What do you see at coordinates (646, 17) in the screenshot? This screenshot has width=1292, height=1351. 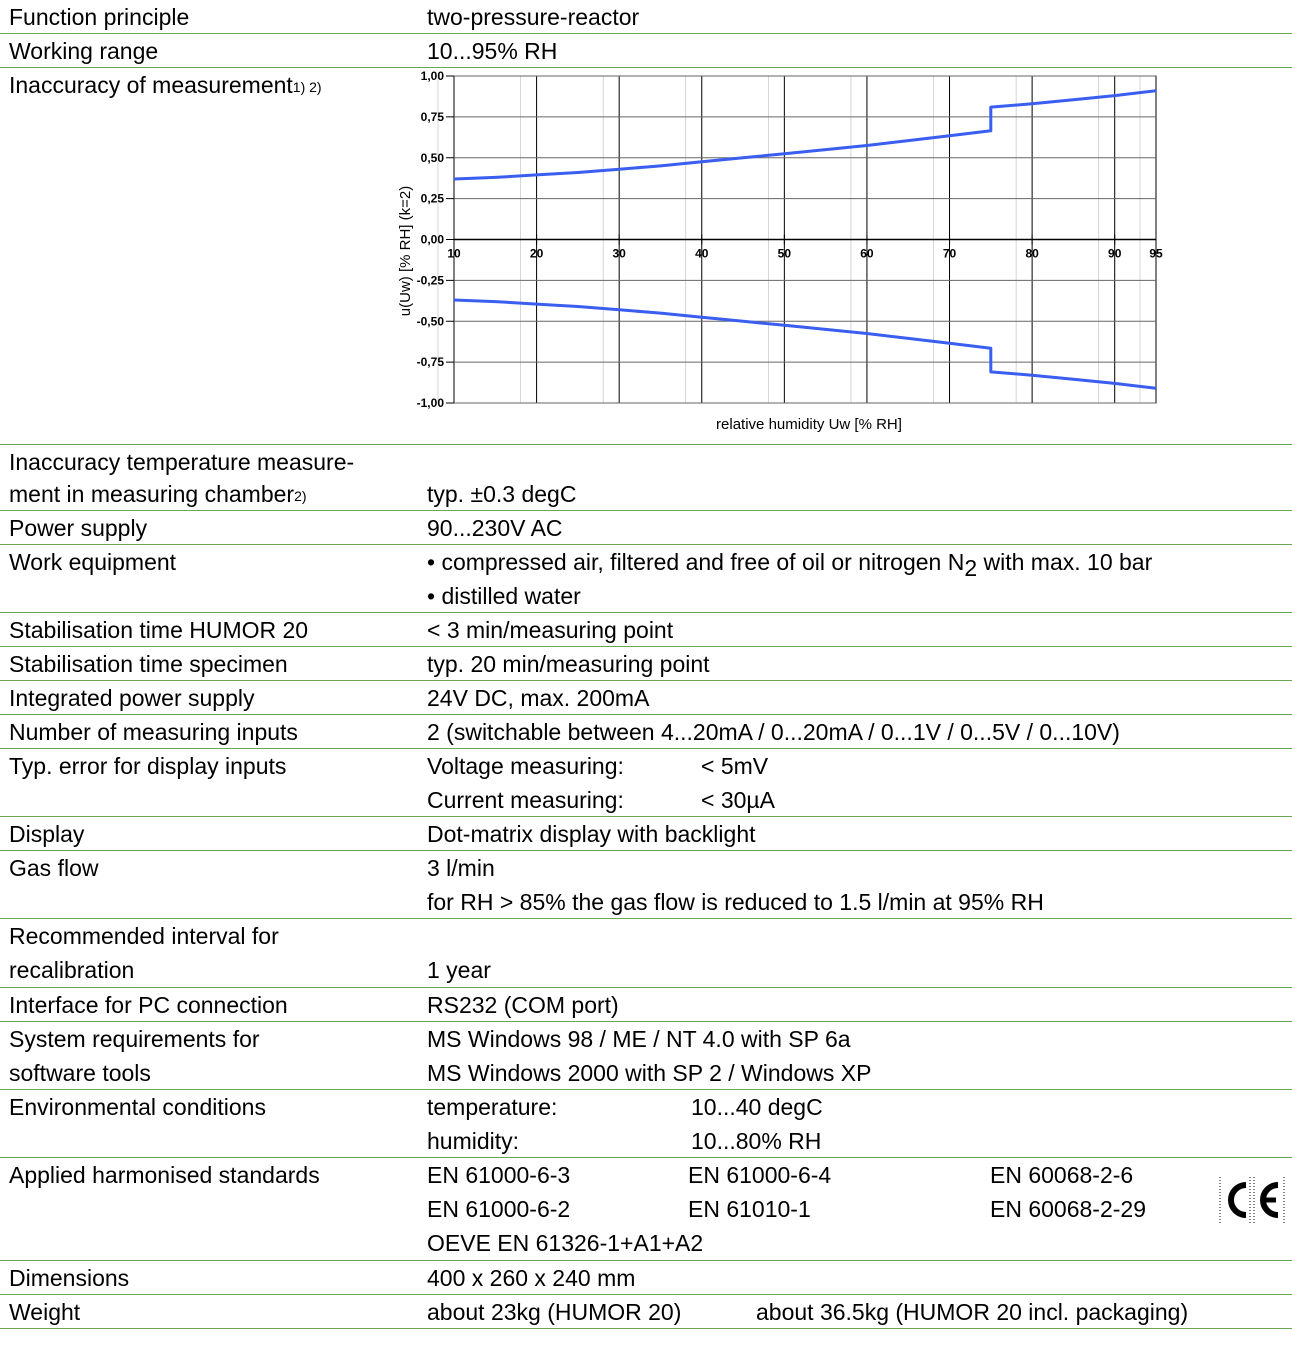 I see `spec-row-function-principle: Function principle two-pressure-reactor` at bounding box center [646, 17].